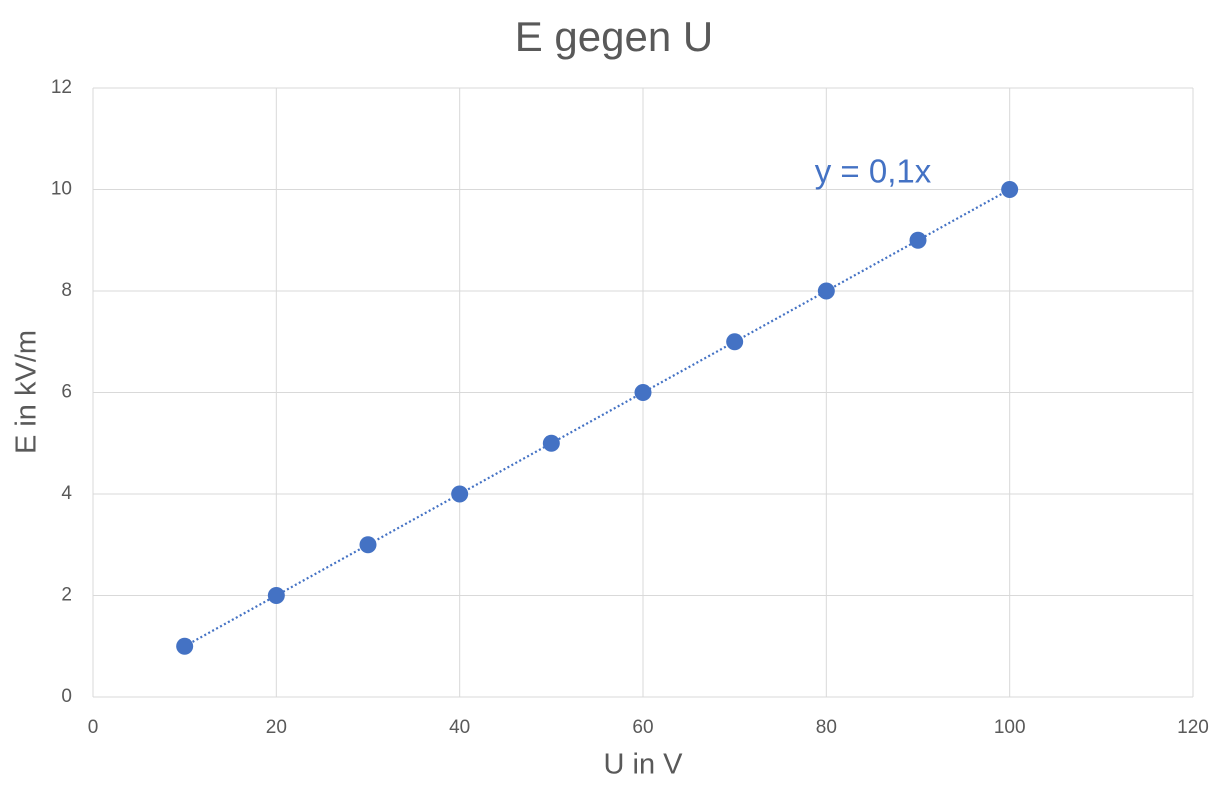  What do you see at coordinates (61, 87) in the screenshot?
I see `y-tick-label: 12` at bounding box center [61, 87].